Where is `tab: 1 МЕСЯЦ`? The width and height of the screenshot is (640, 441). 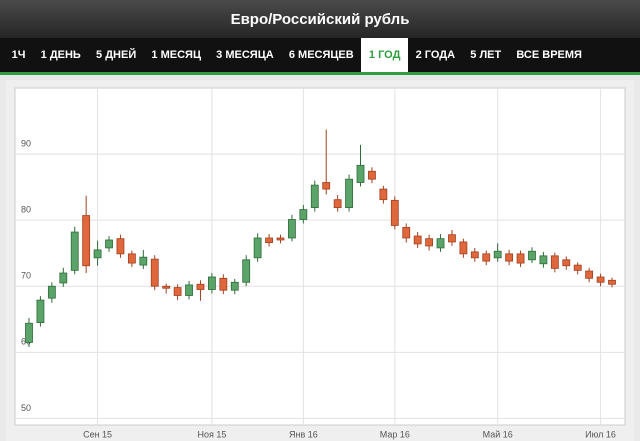
tab: 1 МЕСЯЦ is located at coordinates (176, 55).